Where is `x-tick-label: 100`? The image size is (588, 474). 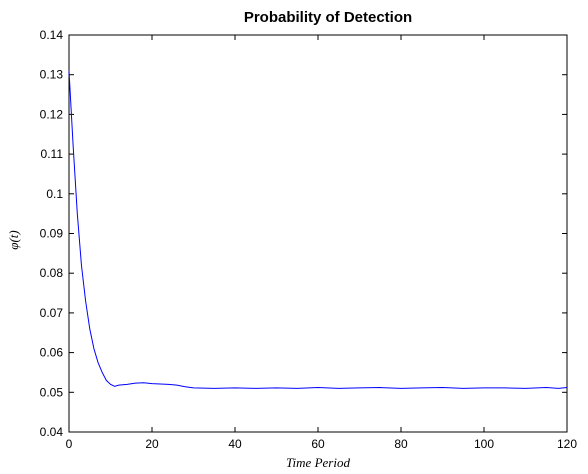 x-tick-label: 100 is located at coordinates (484, 444).